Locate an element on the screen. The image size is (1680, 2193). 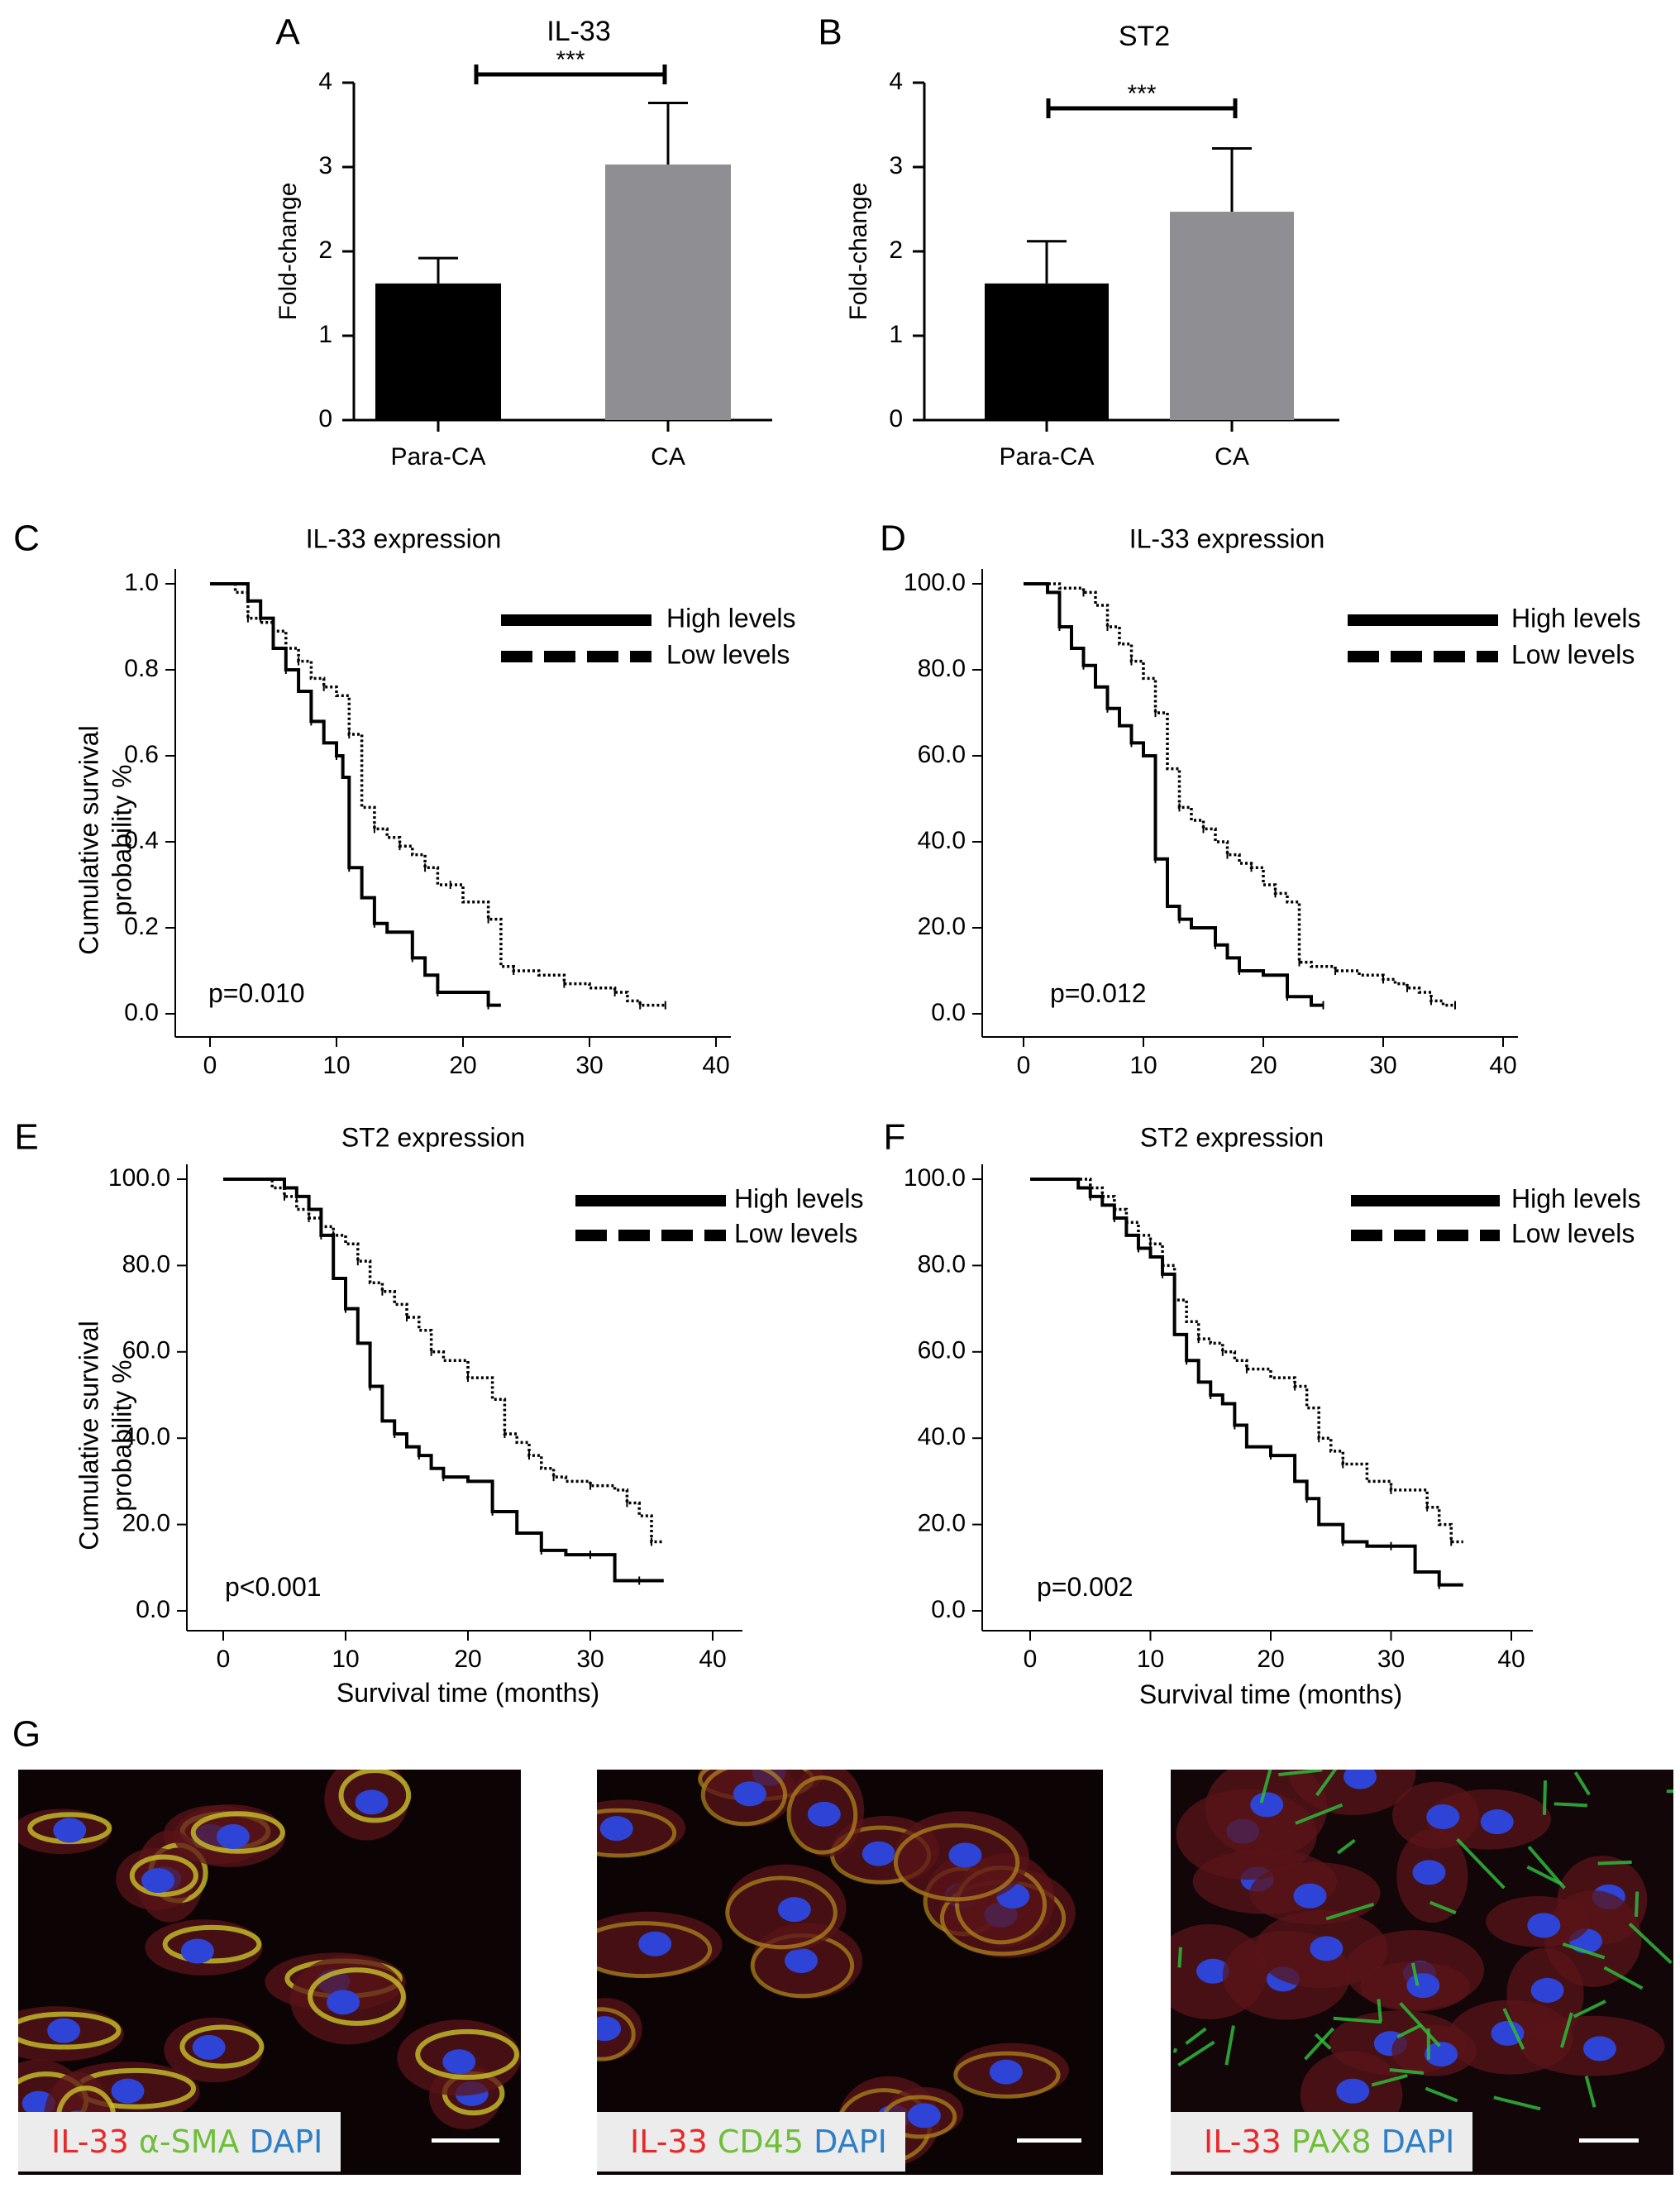
panel-letter-c: C is located at coordinates (26, 538).